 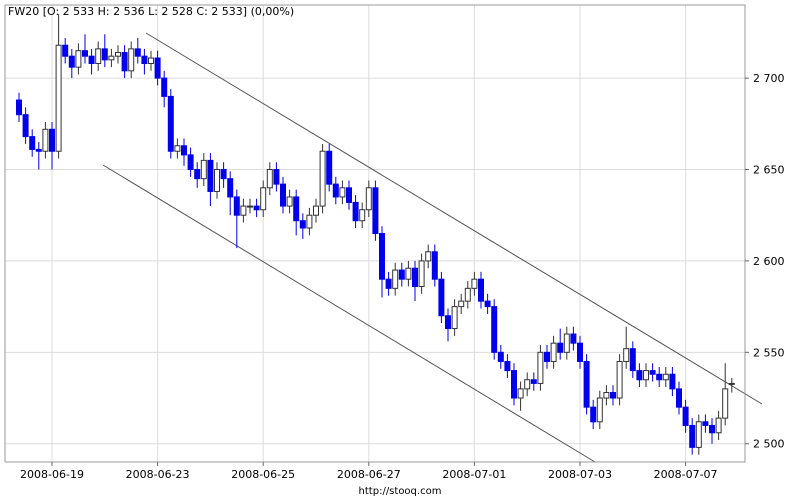 What do you see at coordinates (686, 474) in the screenshot?
I see `x-tick-label: 2008-07-07` at bounding box center [686, 474].